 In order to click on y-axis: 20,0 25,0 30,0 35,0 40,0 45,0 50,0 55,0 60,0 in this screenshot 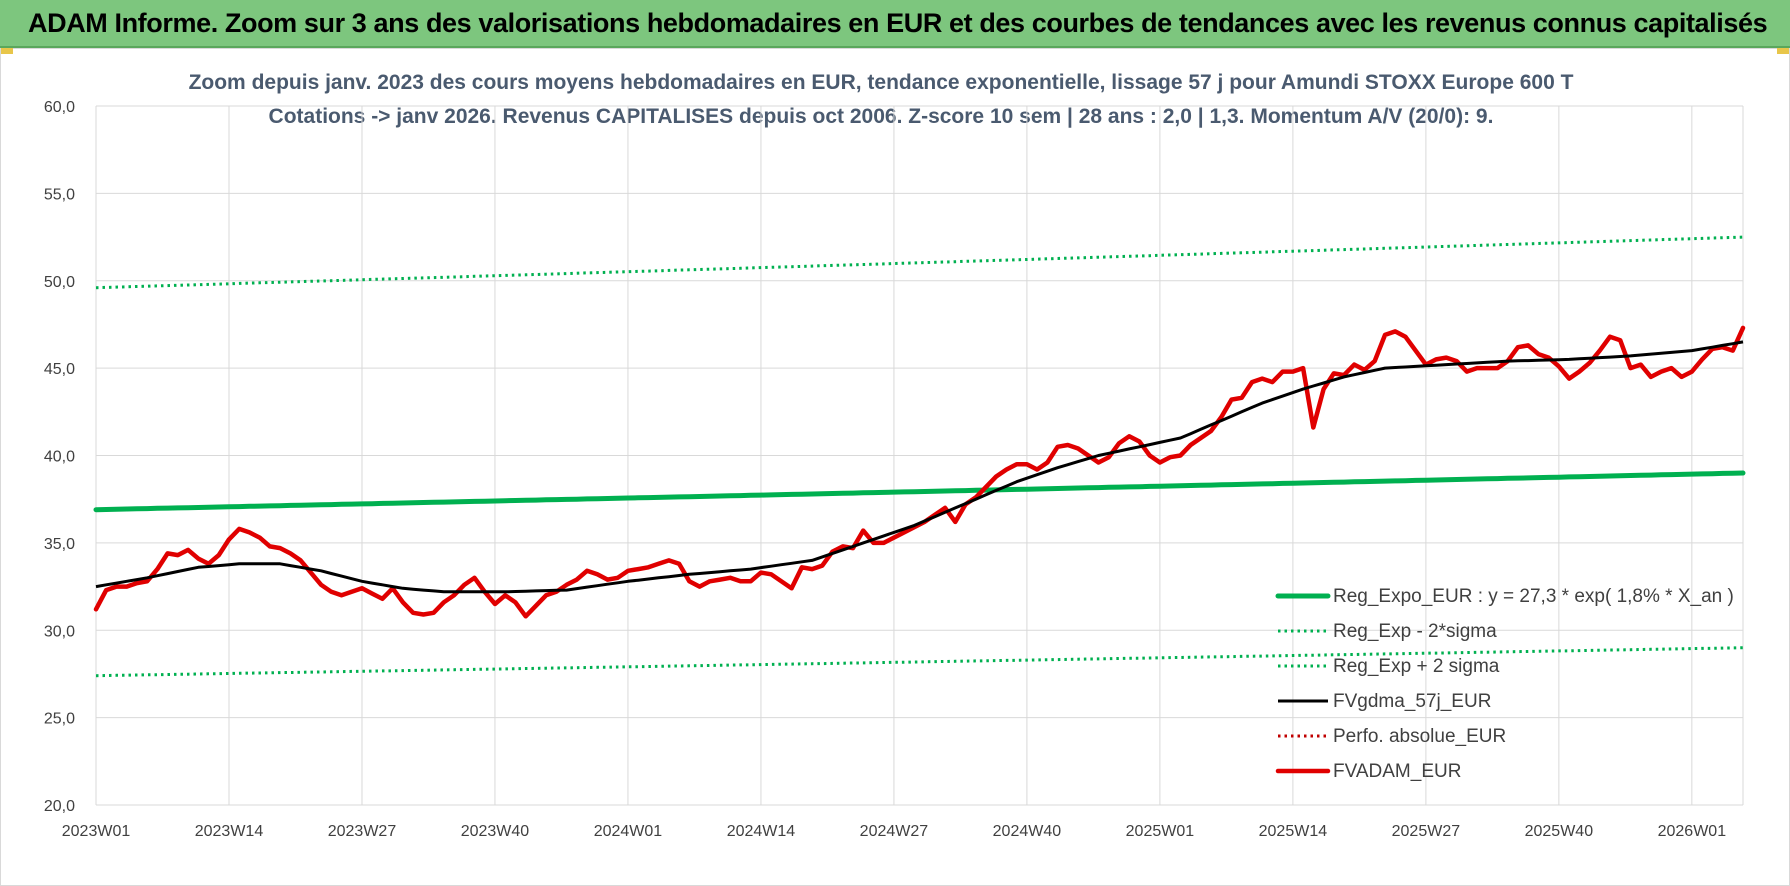, I will do `click(59, 457)`.